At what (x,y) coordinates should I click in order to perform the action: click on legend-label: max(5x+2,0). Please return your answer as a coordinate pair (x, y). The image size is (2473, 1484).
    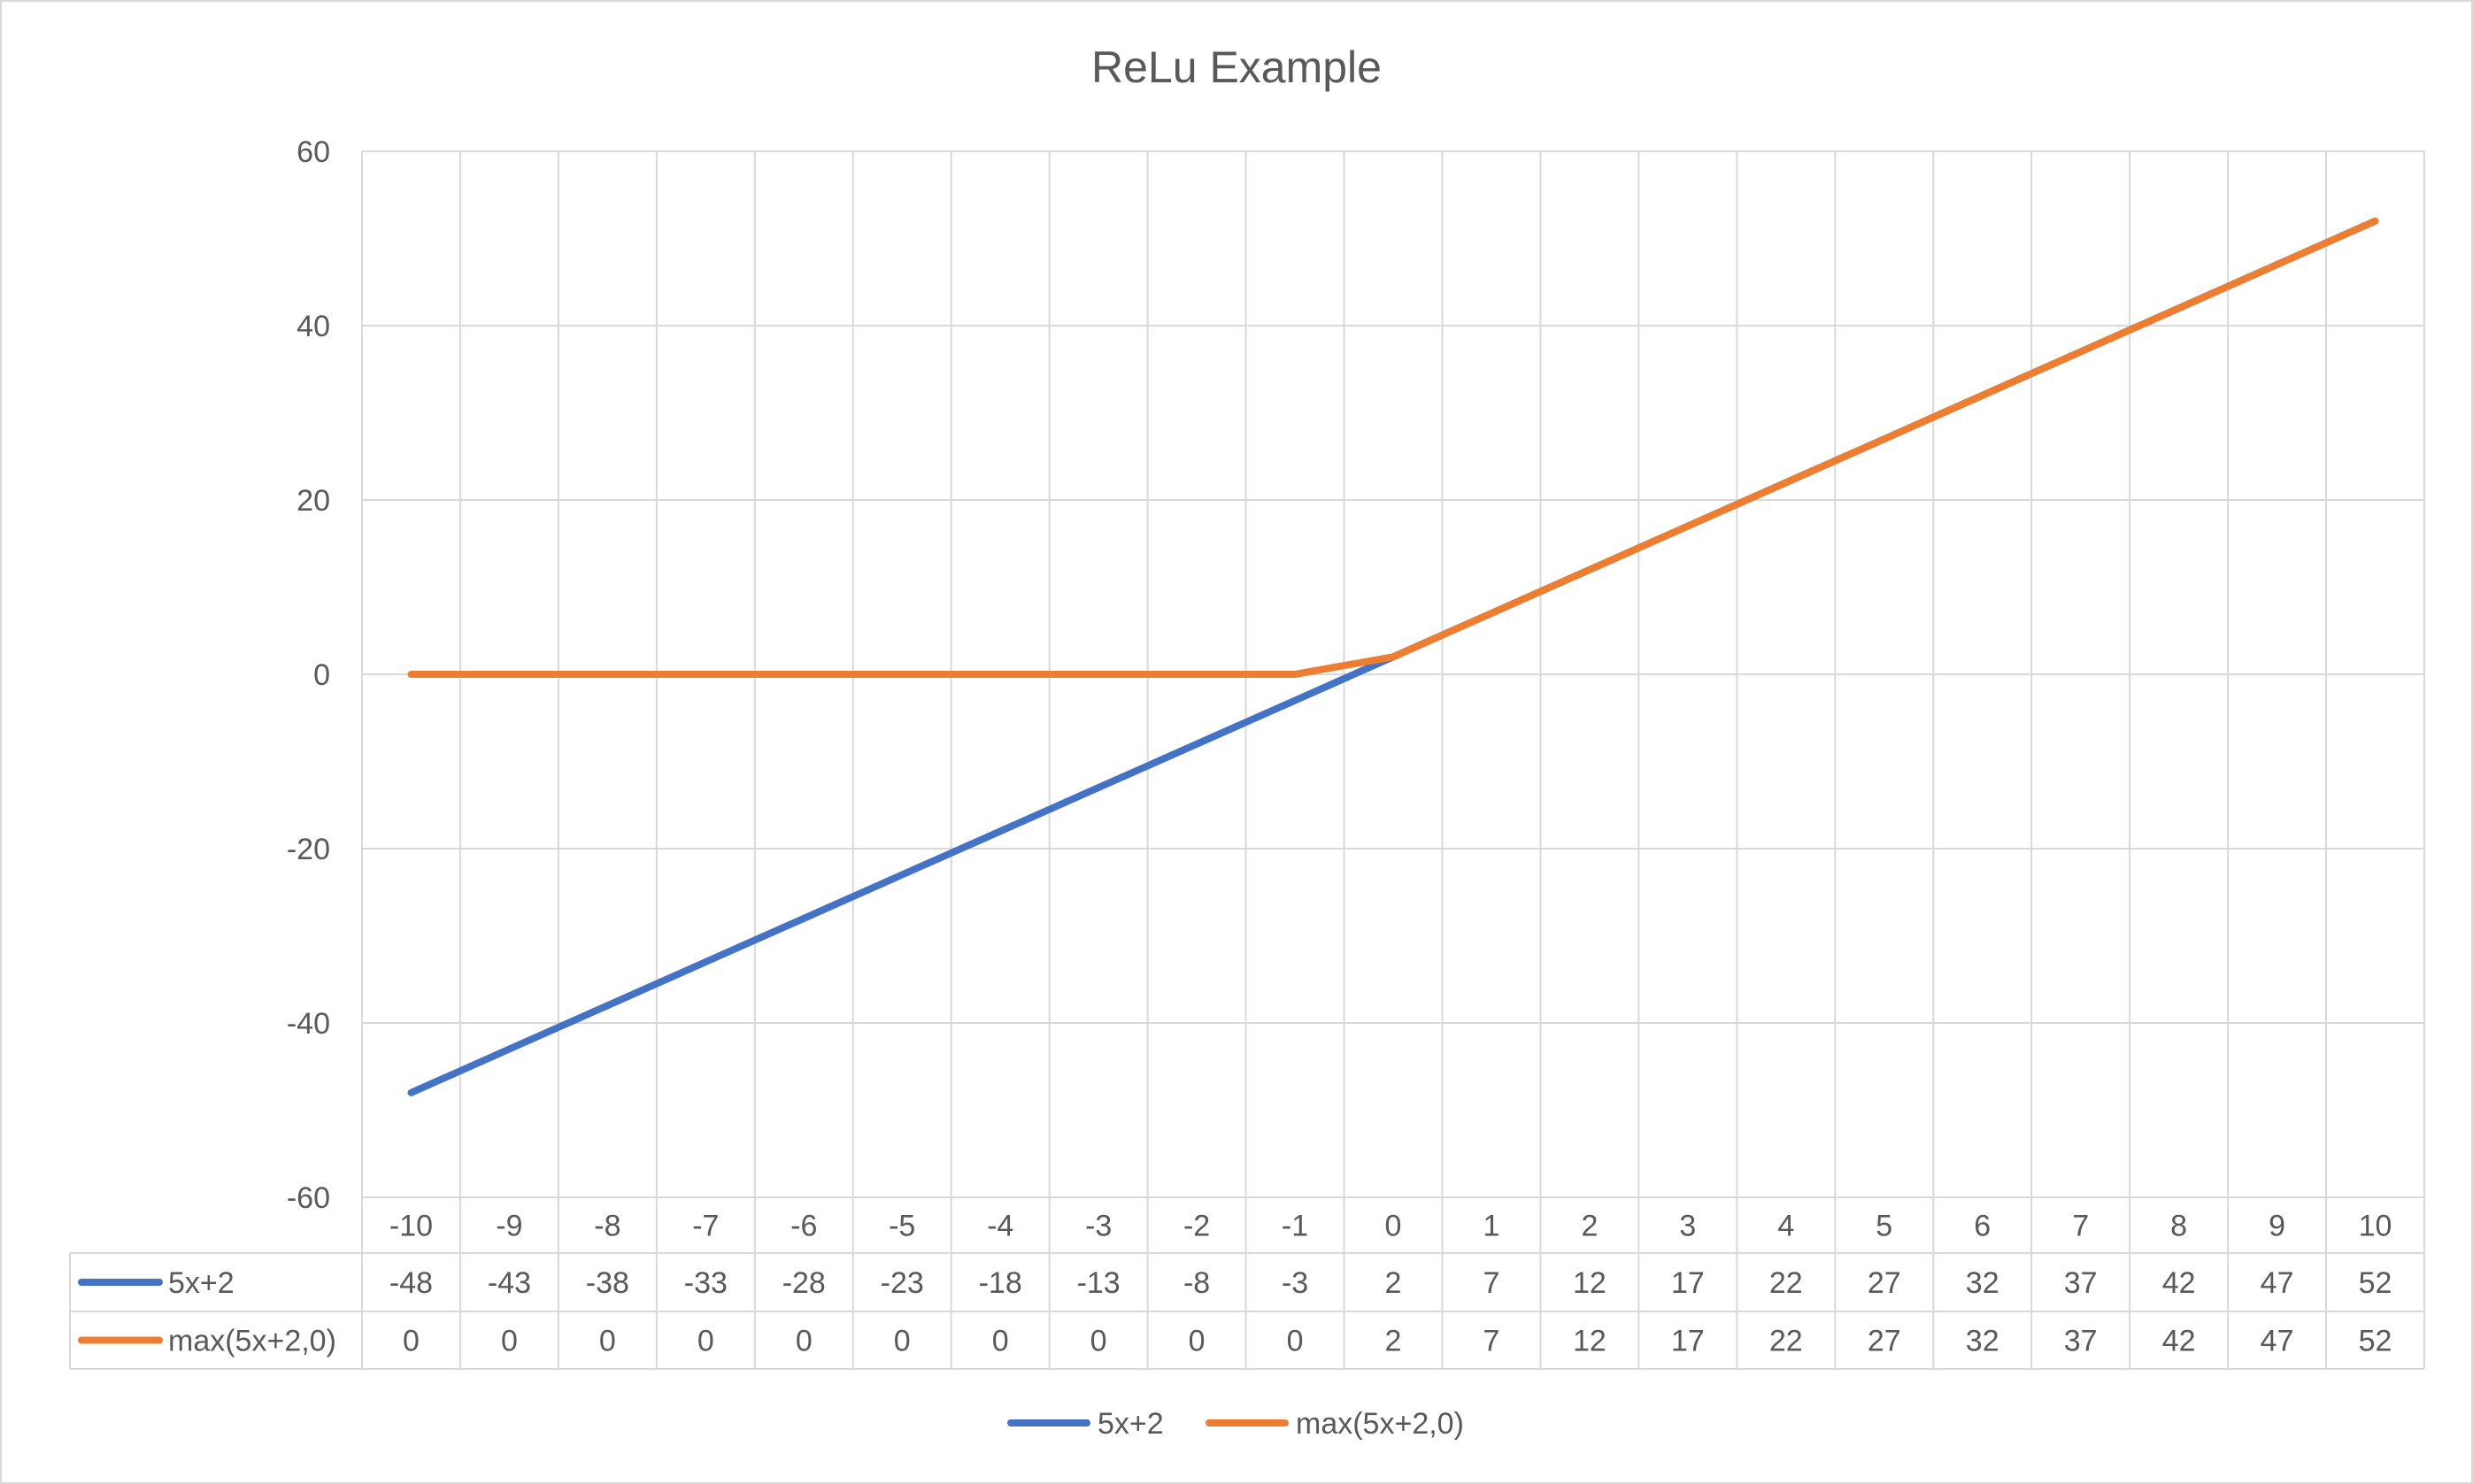
    Looking at the image, I should click on (1380, 1424).